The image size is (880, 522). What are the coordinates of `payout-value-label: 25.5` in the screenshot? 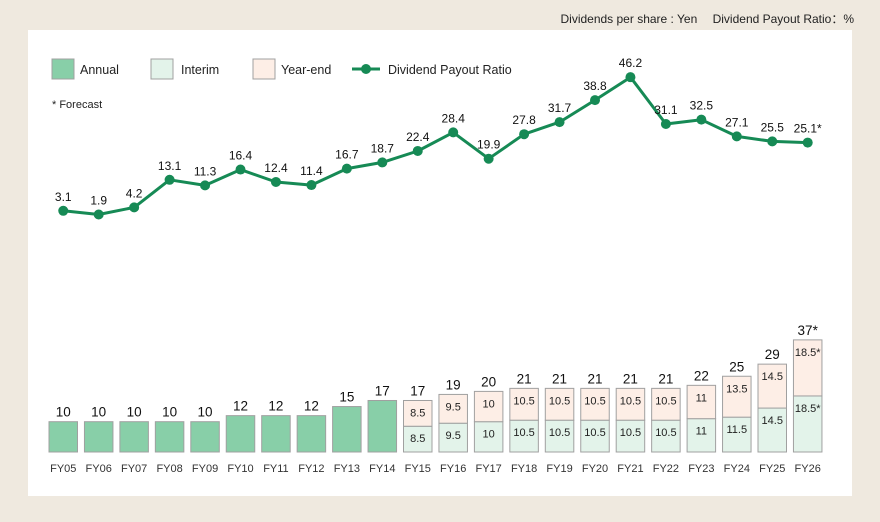 It's located at (773, 127).